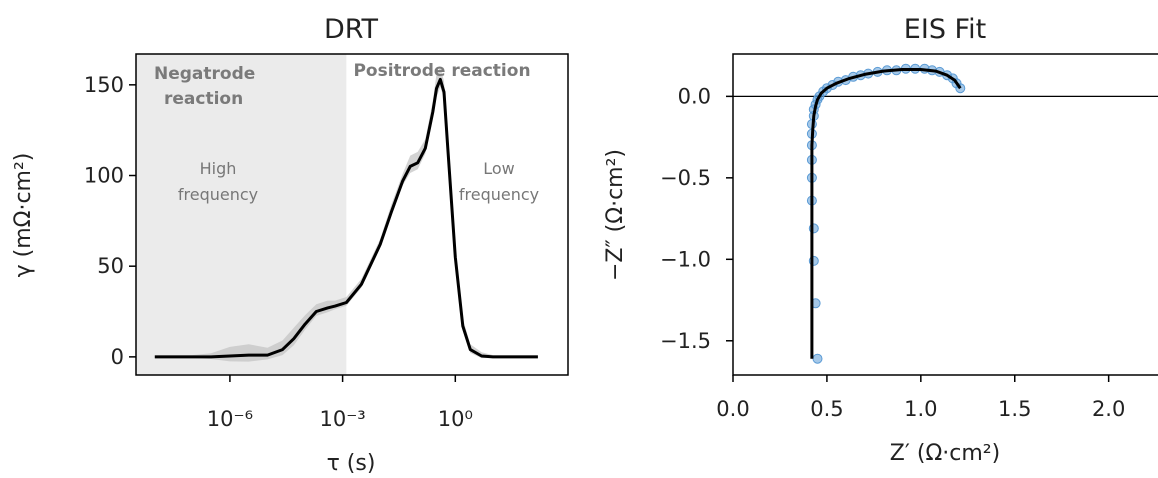 The height and width of the screenshot is (478, 1158). Describe the element at coordinates (945, 29) in the screenshot. I see `eis-title: EIS Fit` at that location.